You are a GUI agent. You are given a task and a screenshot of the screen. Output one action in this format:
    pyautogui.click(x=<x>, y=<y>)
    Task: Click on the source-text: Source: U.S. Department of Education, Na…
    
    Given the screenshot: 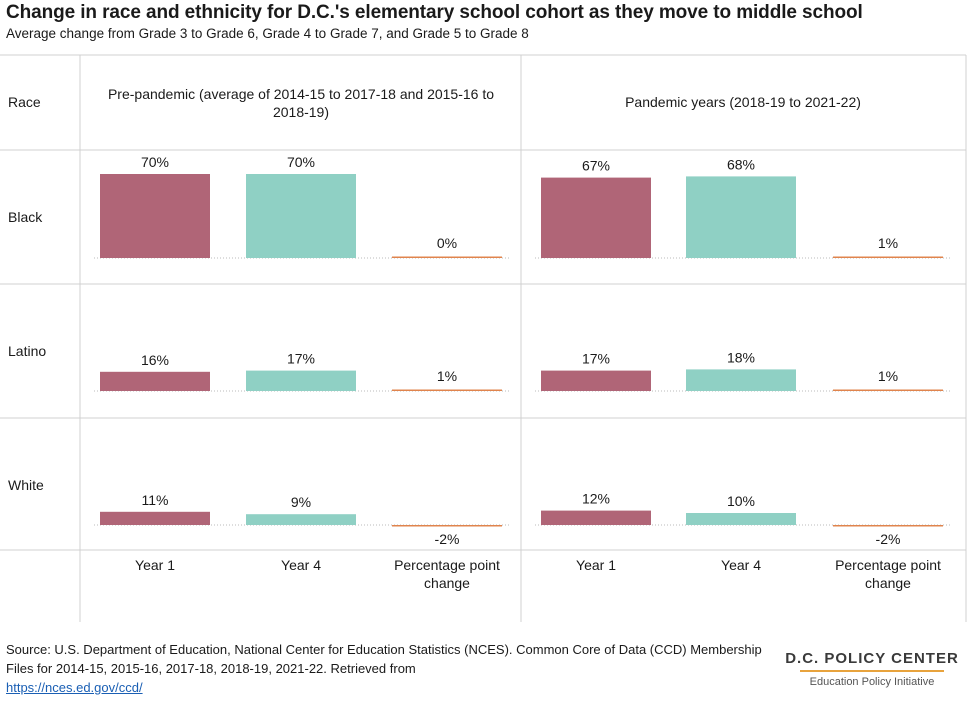 What is the action you would take?
    pyautogui.click(x=384, y=659)
    